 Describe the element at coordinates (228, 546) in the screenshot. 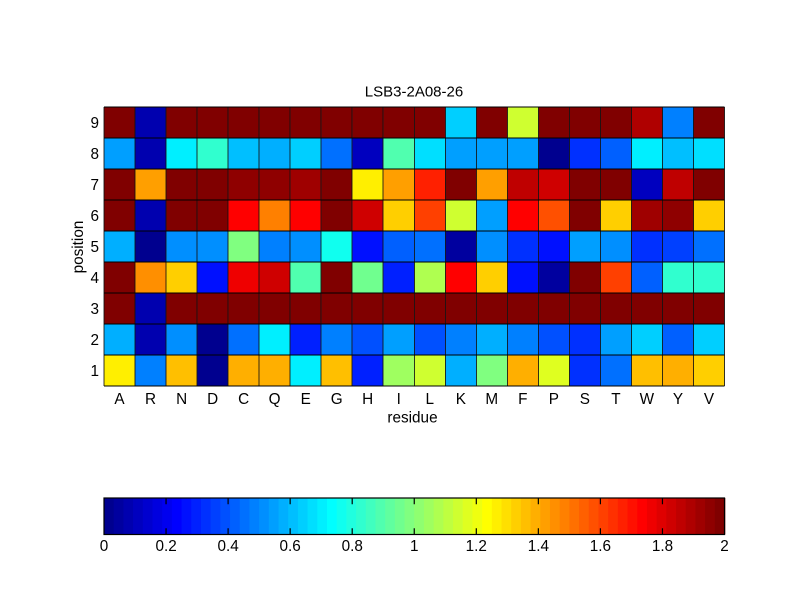

I see `svg-text: 0.4` at that location.